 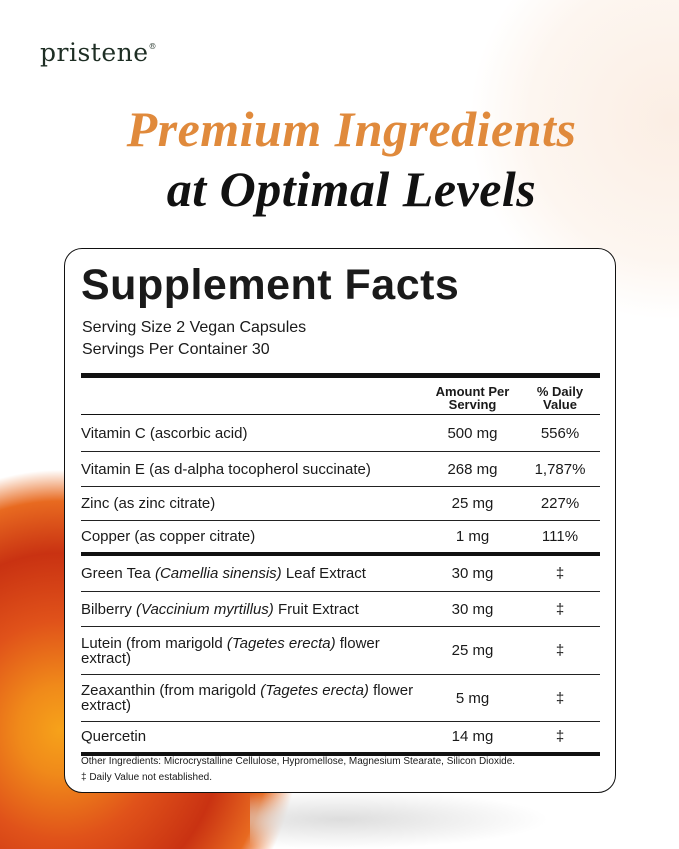 What do you see at coordinates (340, 537) in the screenshot?
I see `table-row: Copper (as copper citrate) 1 mg 111%` at bounding box center [340, 537].